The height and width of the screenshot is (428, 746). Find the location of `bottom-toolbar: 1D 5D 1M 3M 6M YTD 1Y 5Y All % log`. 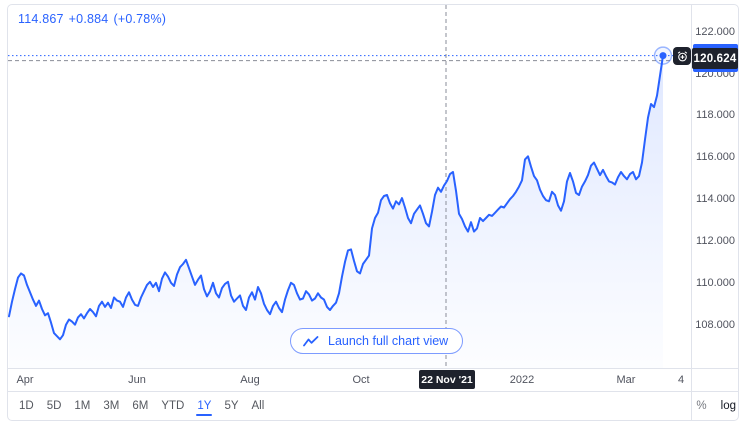

bottom-toolbar: 1D 5D 1M 3M 6M YTD 1Y 5Y All % log is located at coordinates (373, 406).